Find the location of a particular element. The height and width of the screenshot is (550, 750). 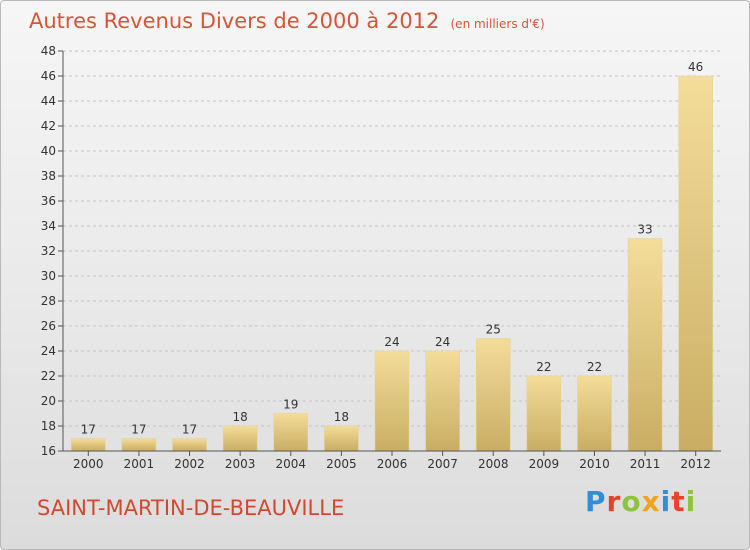

x-tick-label: 2009 is located at coordinates (544, 464).